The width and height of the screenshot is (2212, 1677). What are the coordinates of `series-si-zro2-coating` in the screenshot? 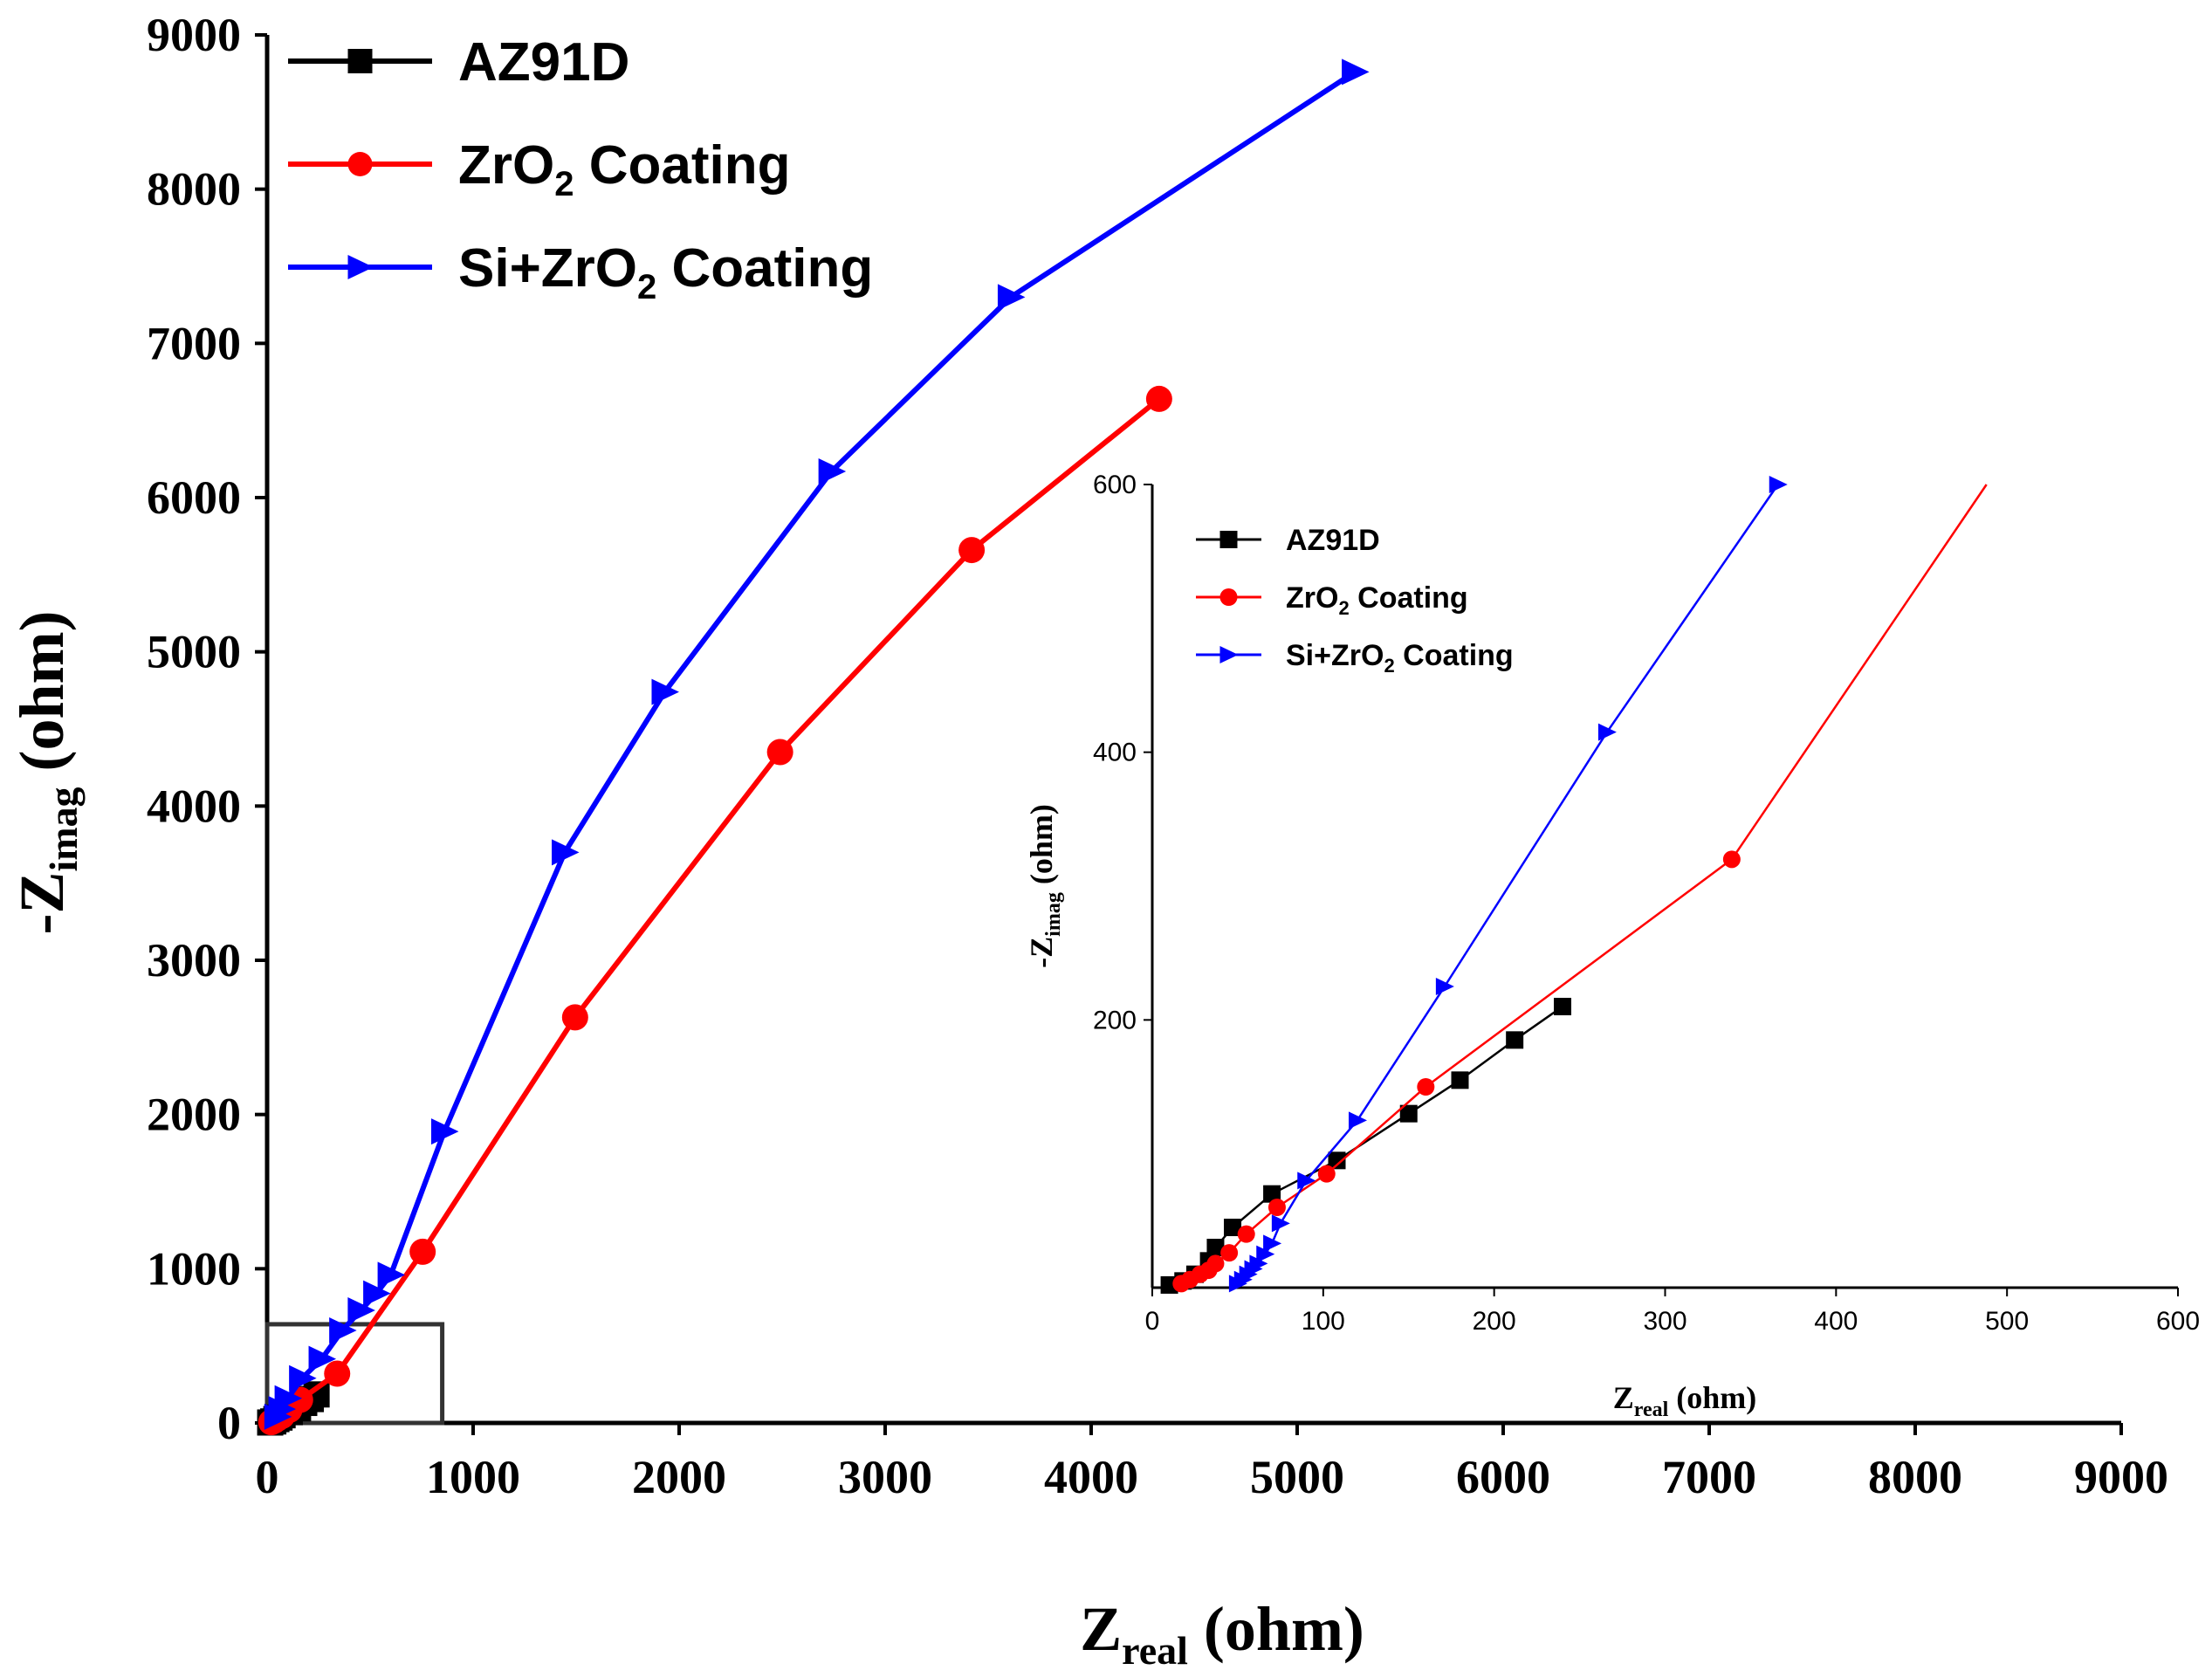 It's located at (1508, 884).